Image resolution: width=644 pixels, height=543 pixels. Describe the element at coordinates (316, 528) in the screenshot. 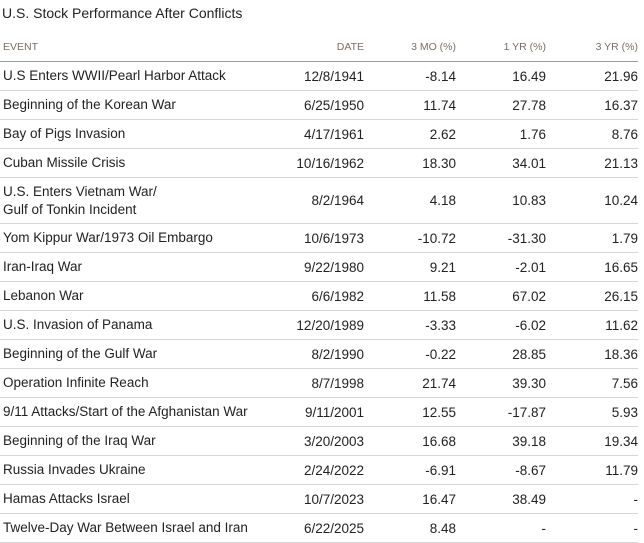

I see `date-cell: 6/22/2025` at that location.